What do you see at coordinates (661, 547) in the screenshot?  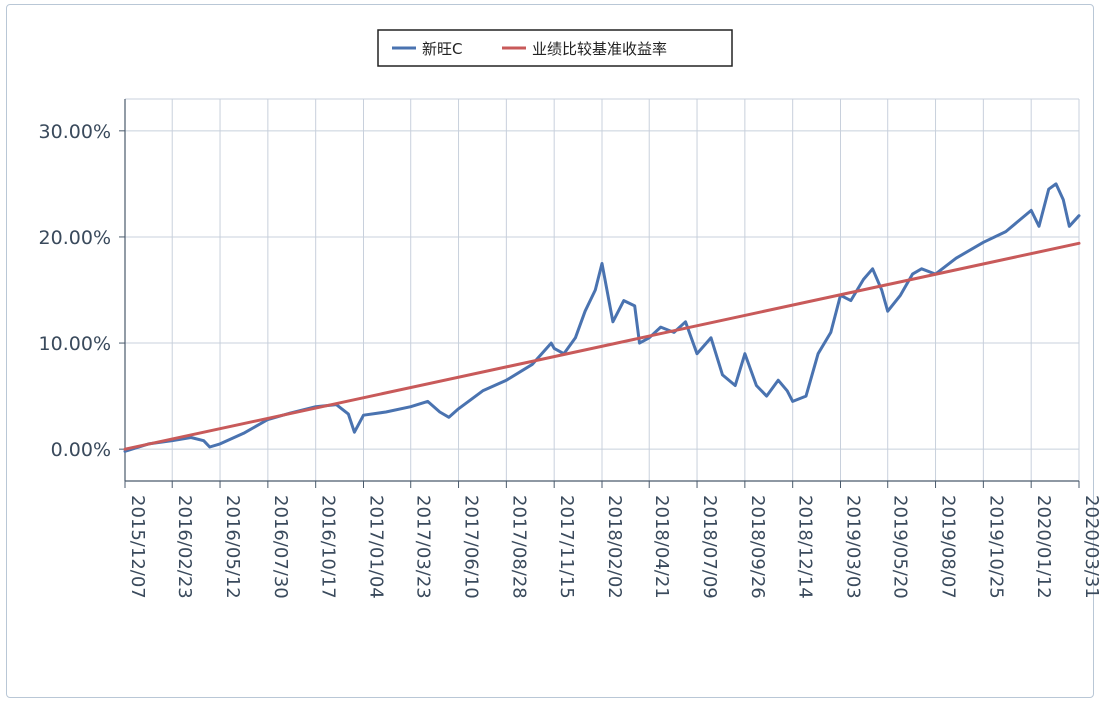 I see `x-tick-label: 2018/04/21` at bounding box center [661, 547].